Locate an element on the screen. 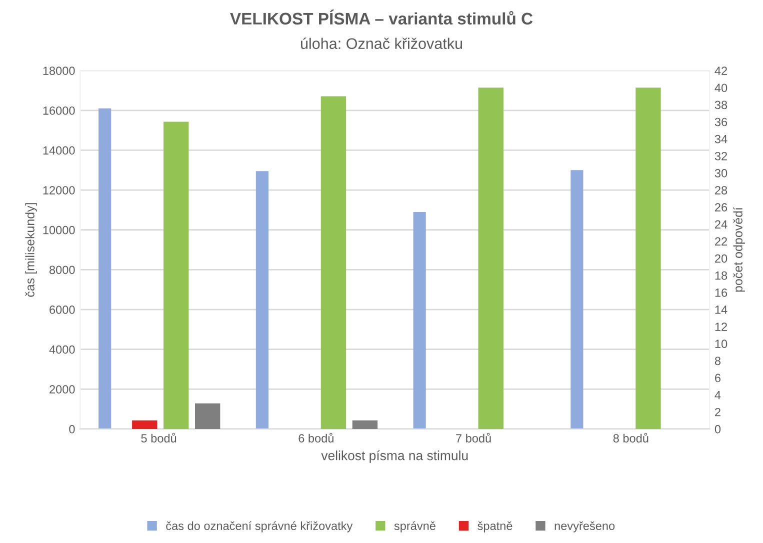  y2-tick-label: 0 is located at coordinates (717, 429).